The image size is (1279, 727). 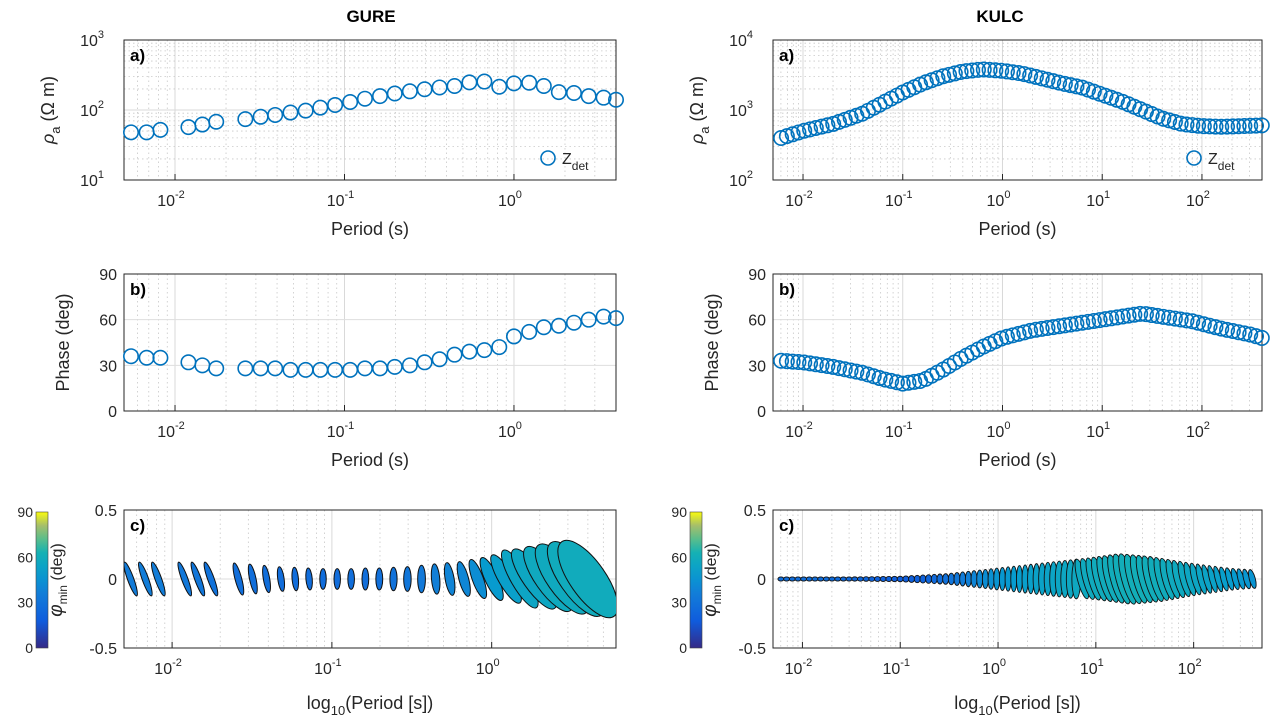 What do you see at coordinates (1221, 162) in the screenshot?
I see `legend-label: Zdet` at bounding box center [1221, 162].